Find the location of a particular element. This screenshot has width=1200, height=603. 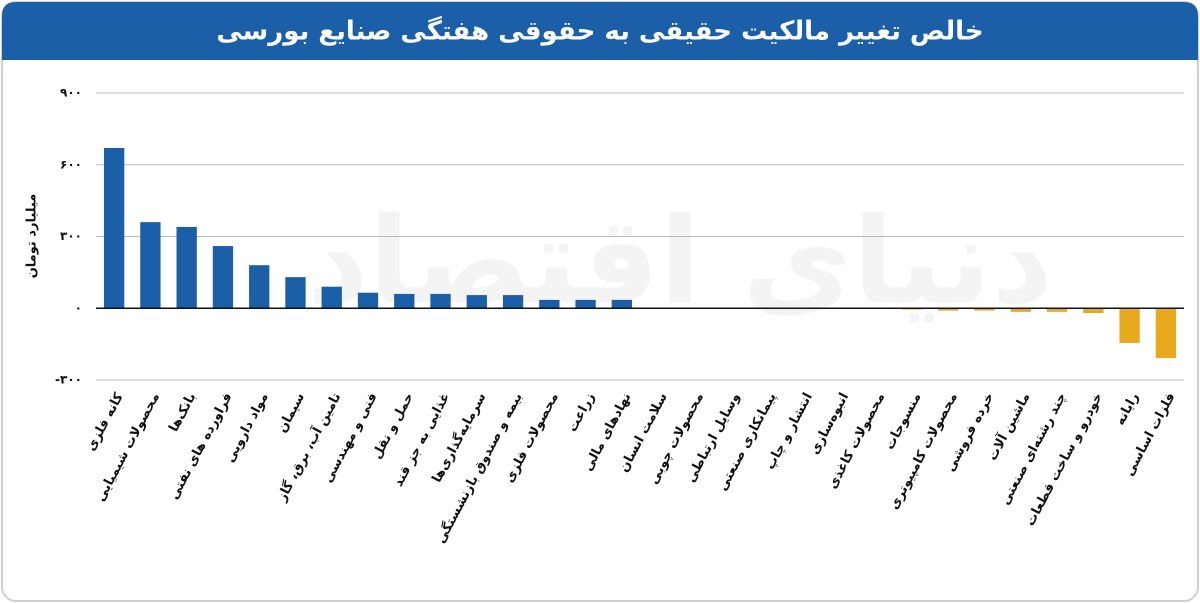

y-tick-label: ۶۰۰ is located at coordinates (71, 164).